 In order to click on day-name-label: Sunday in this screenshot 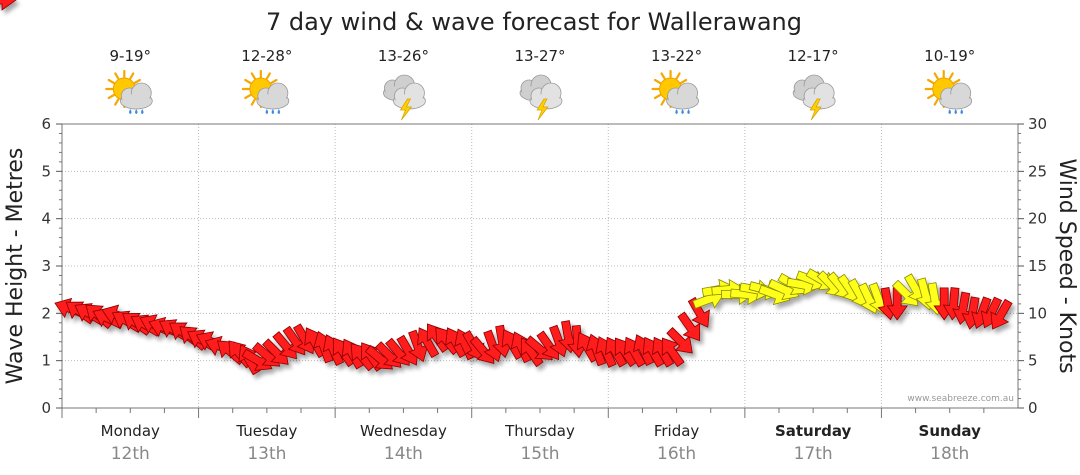, I will do `click(950, 431)`.